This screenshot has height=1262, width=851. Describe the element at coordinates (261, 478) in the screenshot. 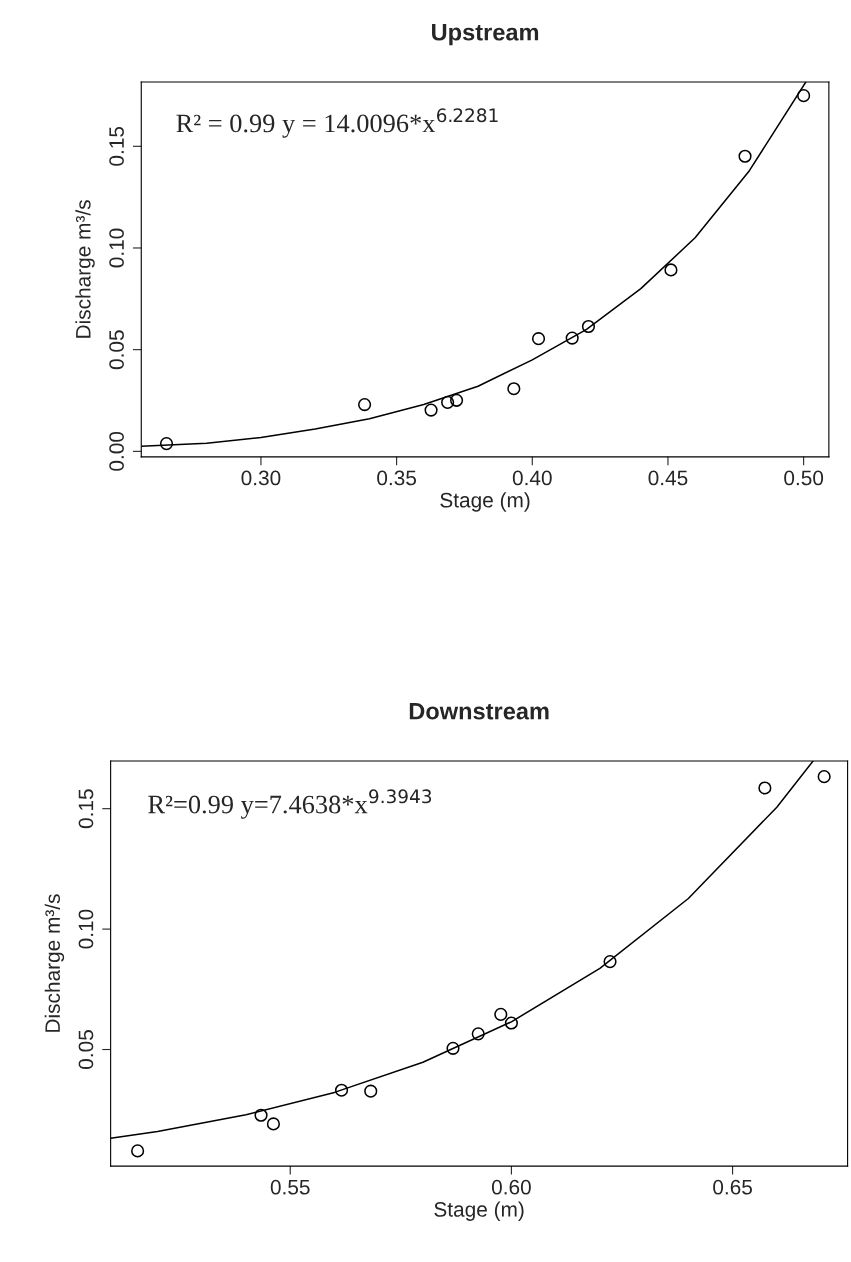

I see `x-tick-label: 0.30` at that location.